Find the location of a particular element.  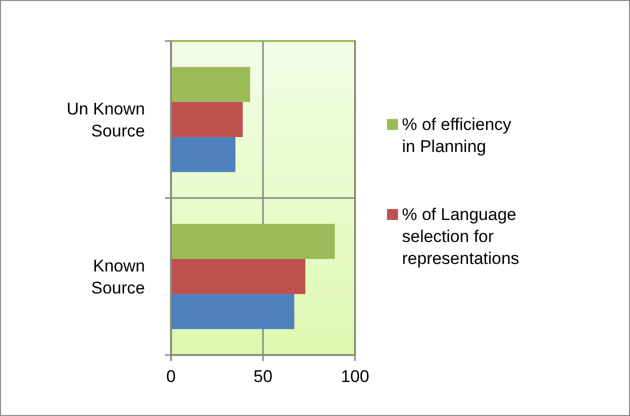

y-tick-label: Un Known Source is located at coordinates (105, 120).